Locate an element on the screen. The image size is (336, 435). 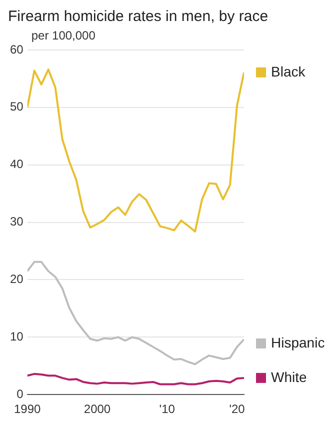
y-tick-label: 60 is located at coordinates (17, 49).